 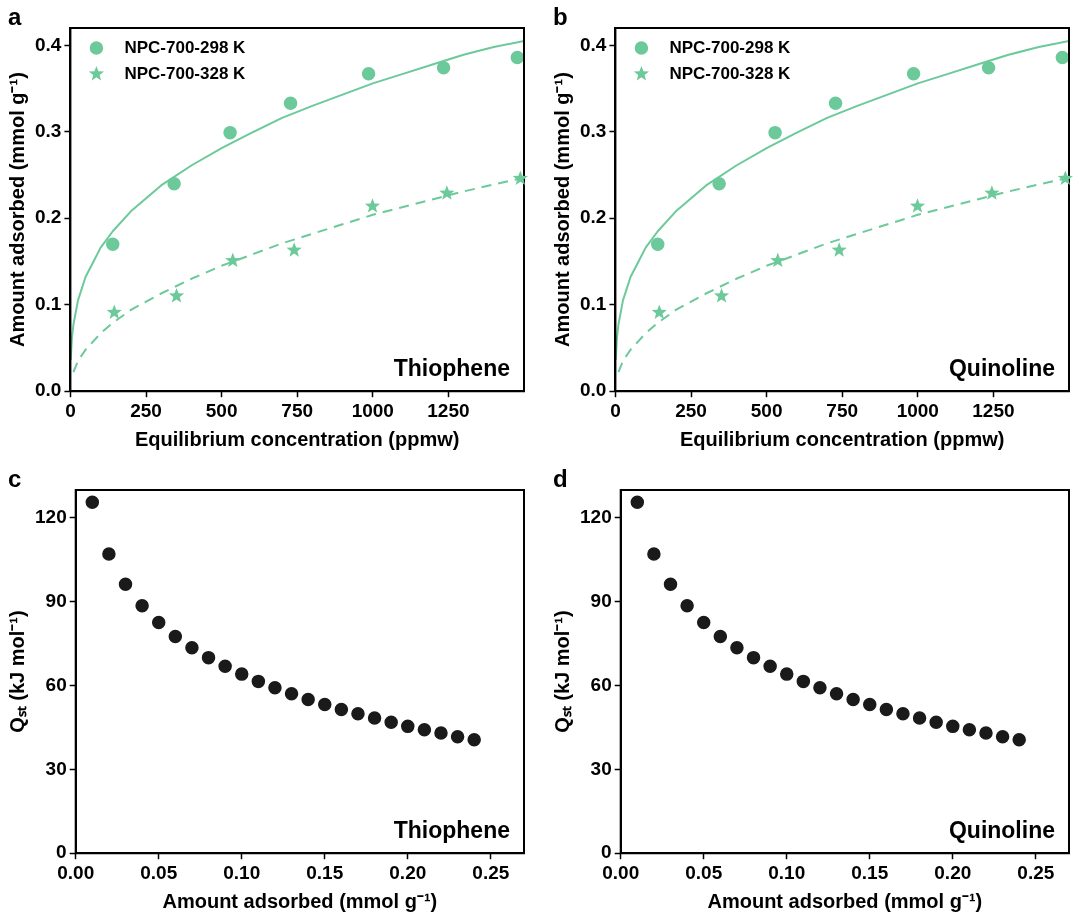 What do you see at coordinates (1036, 872) in the screenshot?
I see `x-tick-label: 0.25` at bounding box center [1036, 872].